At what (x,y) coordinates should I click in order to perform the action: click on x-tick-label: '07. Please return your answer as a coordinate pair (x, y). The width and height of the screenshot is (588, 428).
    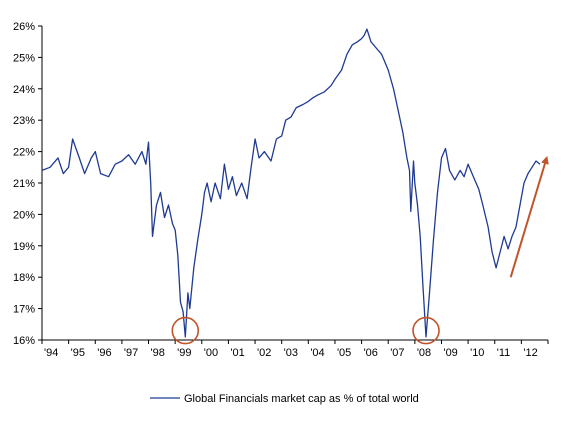
    Looking at the image, I should click on (397, 353).